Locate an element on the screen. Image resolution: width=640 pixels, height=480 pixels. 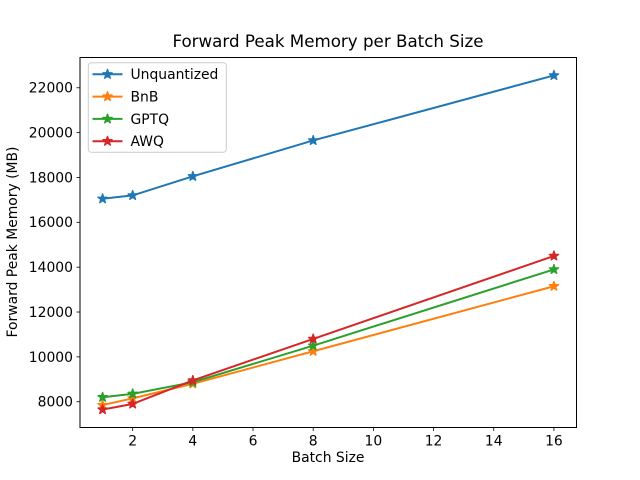
x-tick-label: 8 is located at coordinates (313, 442).